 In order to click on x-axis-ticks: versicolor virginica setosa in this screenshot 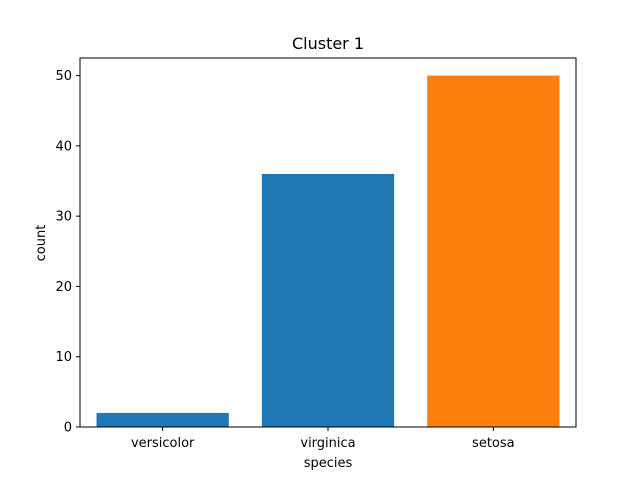, I will do `click(323, 439)`.